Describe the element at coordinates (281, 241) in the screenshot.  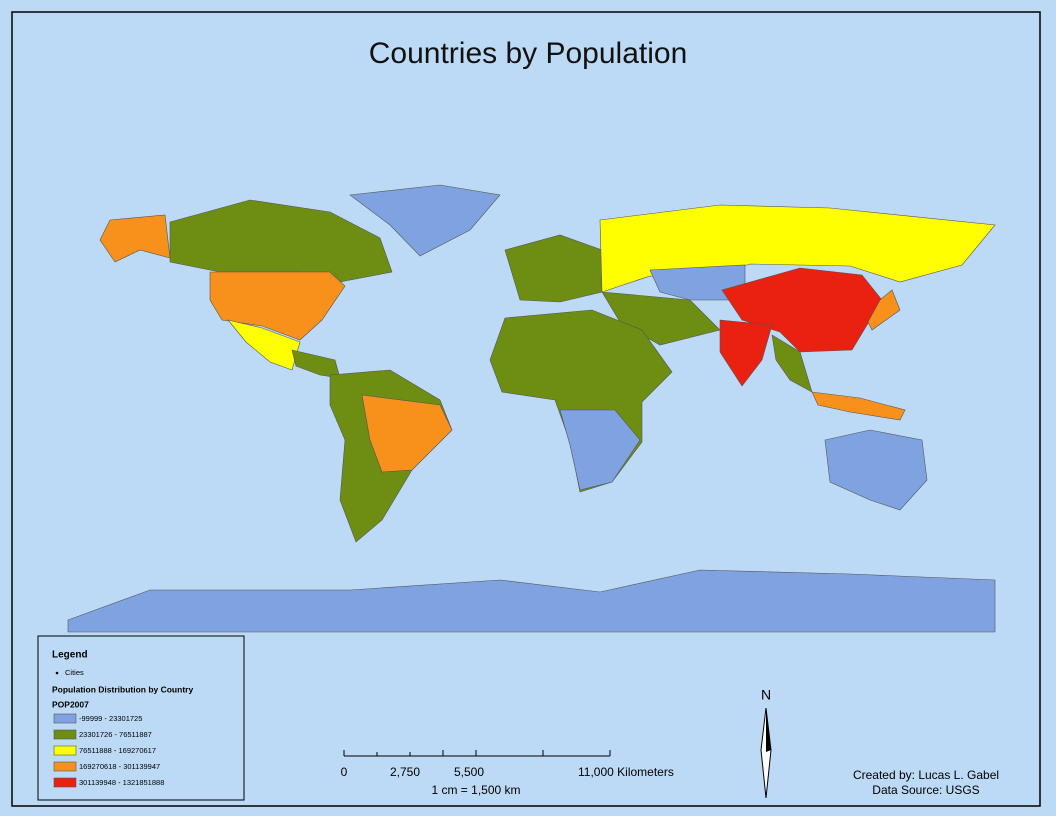
I see `canada` at that location.